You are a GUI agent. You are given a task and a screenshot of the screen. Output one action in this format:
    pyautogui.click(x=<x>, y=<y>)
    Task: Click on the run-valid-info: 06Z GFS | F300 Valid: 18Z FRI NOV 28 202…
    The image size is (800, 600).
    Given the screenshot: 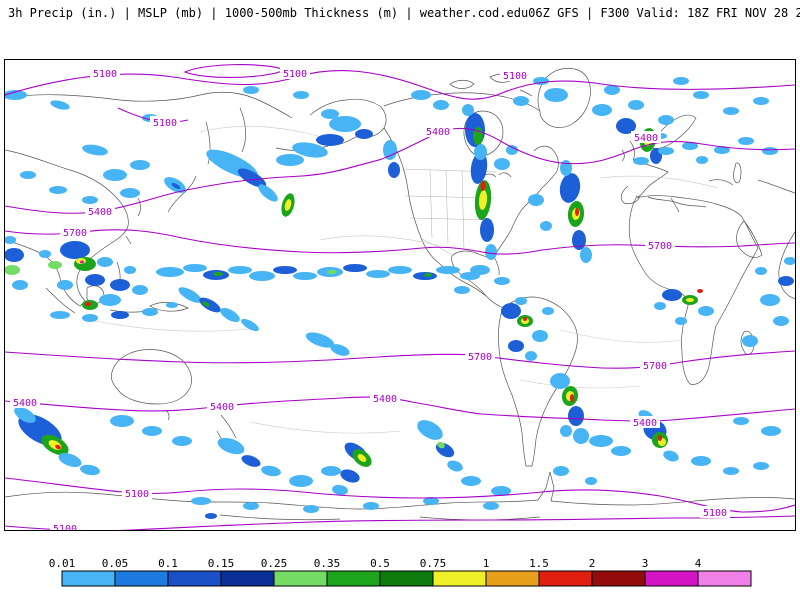 What is the action you would take?
    pyautogui.click(x=664, y=13)
    